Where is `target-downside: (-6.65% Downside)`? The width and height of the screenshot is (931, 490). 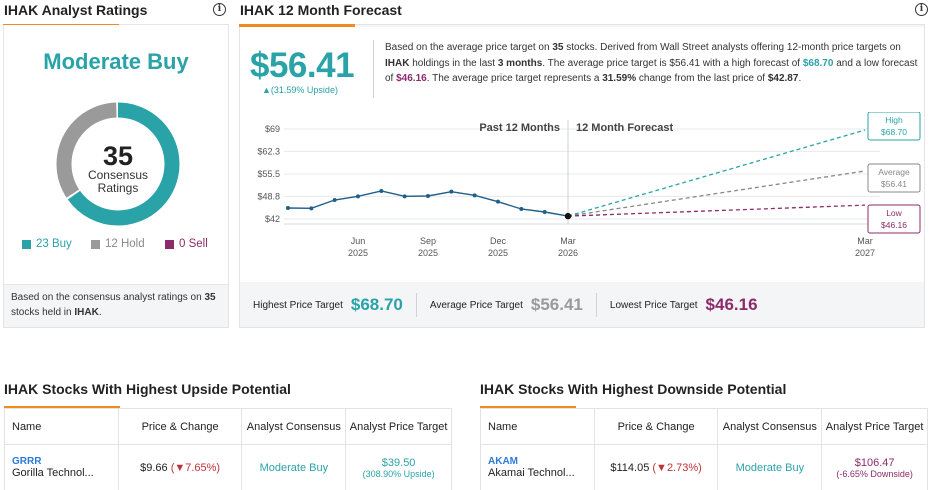 target-downside: (-6.65% Downside) is located at coordinates (874, 473).